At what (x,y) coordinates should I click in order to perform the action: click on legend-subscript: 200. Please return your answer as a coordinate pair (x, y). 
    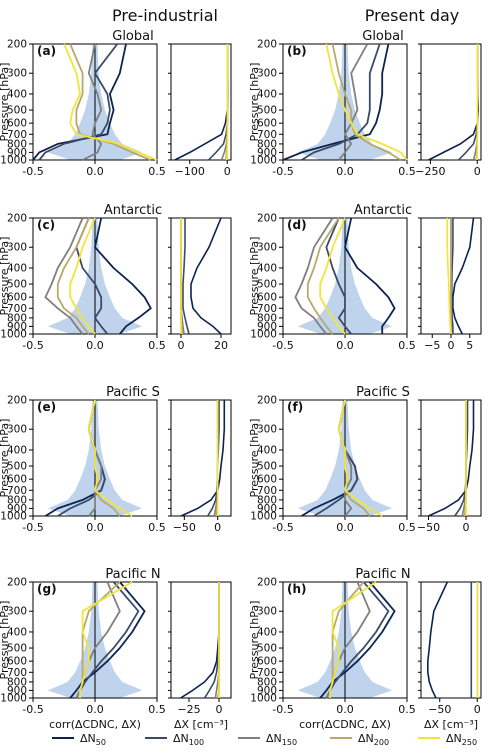
    Looking at the image, I should click on (381, 742).